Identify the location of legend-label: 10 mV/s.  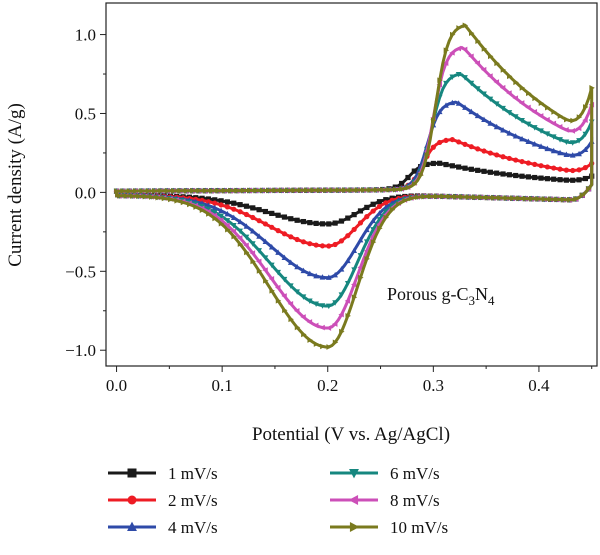
(419, 527).